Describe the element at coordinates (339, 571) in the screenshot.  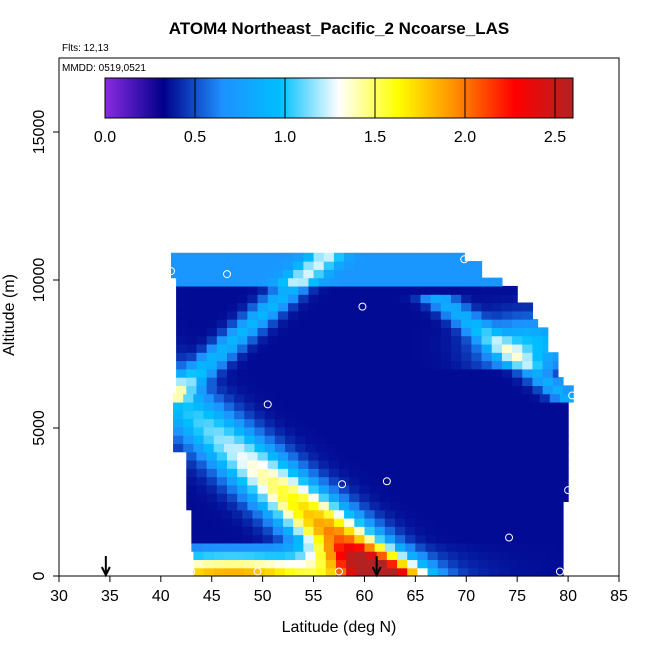
I see `sample-point` at that location.